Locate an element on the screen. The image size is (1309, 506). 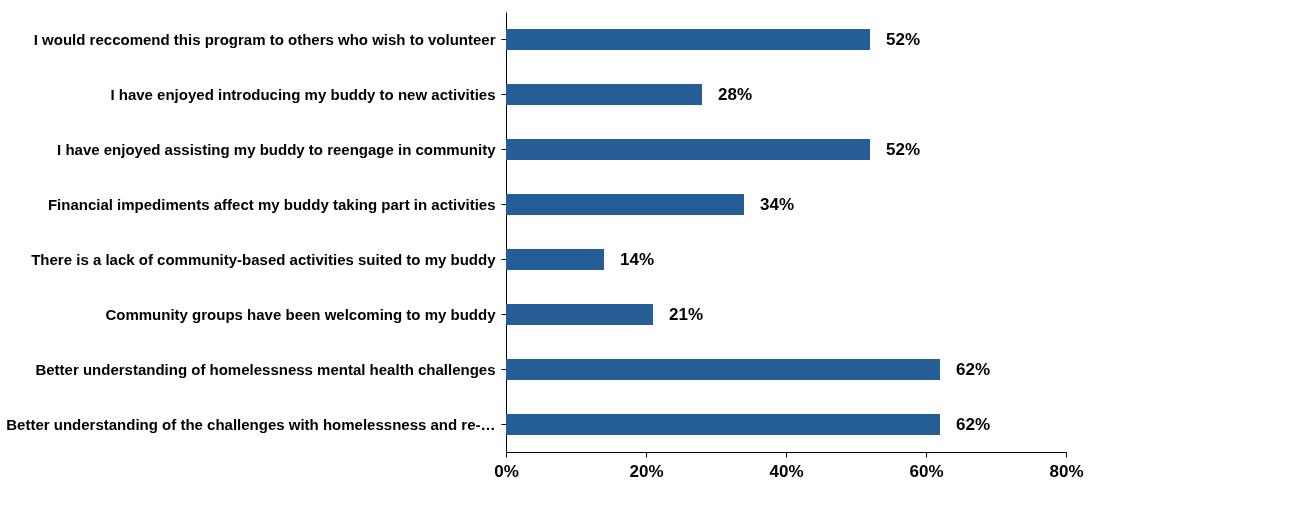
y-tick-label: There is a lack of community-based activities suited to my buddy is located at coordinates (264, 259).